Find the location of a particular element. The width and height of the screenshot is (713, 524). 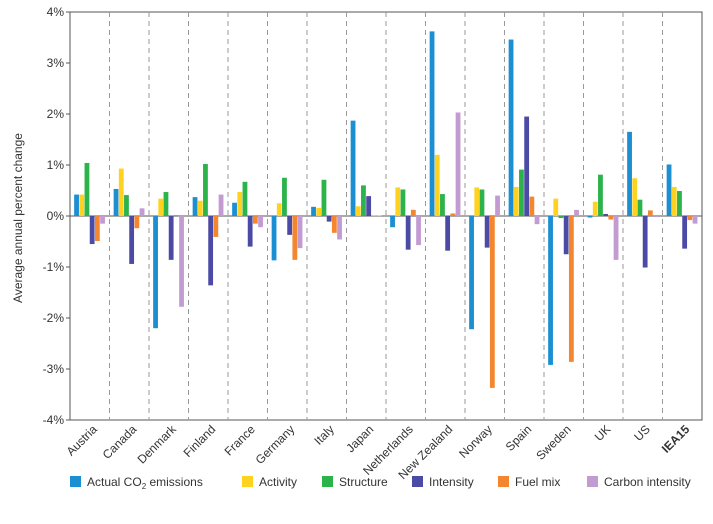

y-axis-label: Average annual percent change is located at coordinates (18, 218).